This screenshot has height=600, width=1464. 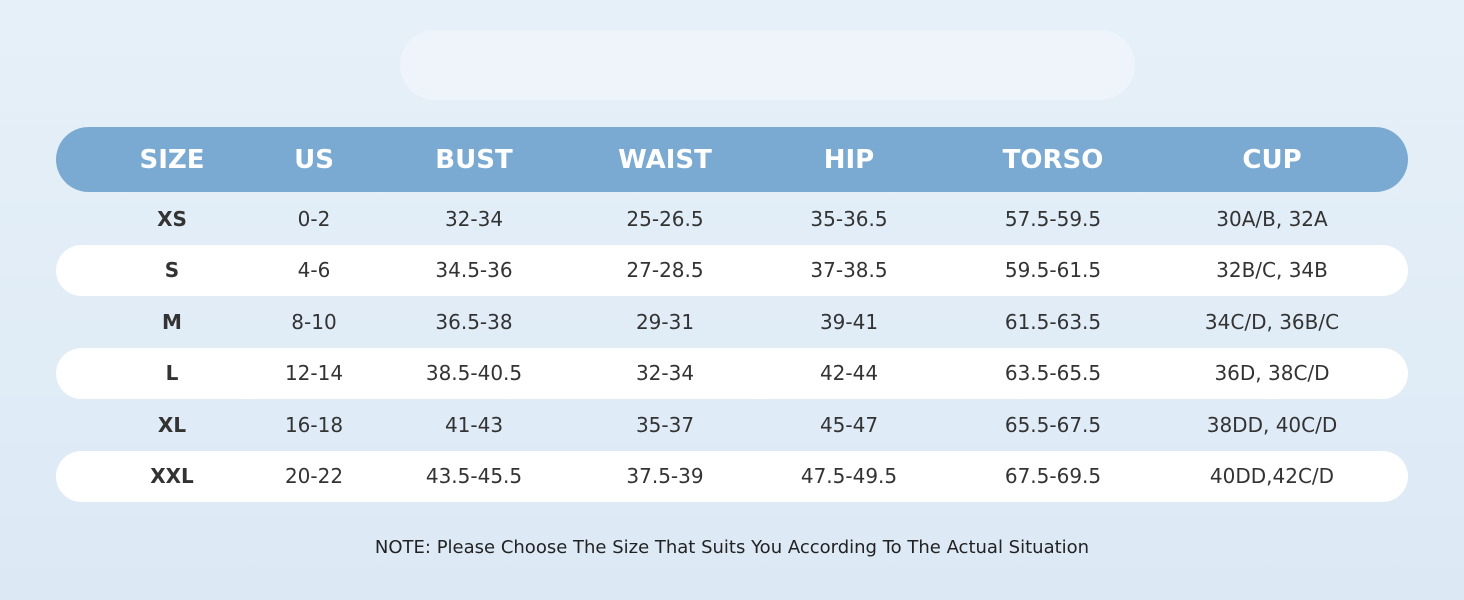 What do you see at coordinates (1053, 218) in the screenshot?
I see `table-cell: 57.5-59.5` at bounding box center [1053, 218].